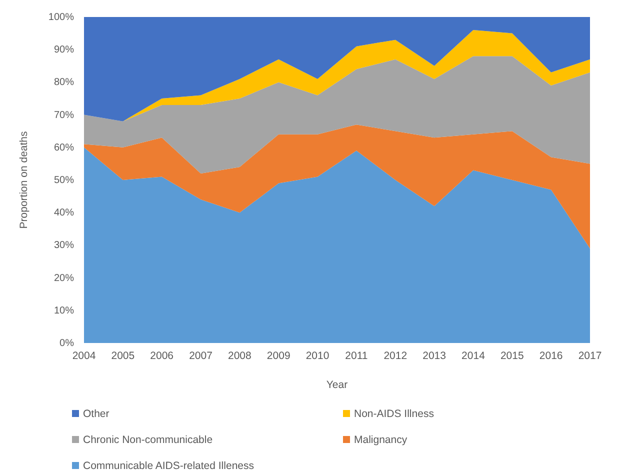 This screenshot has width=620, height=476. I want to click on legend-label: Other, so click(96, 414).